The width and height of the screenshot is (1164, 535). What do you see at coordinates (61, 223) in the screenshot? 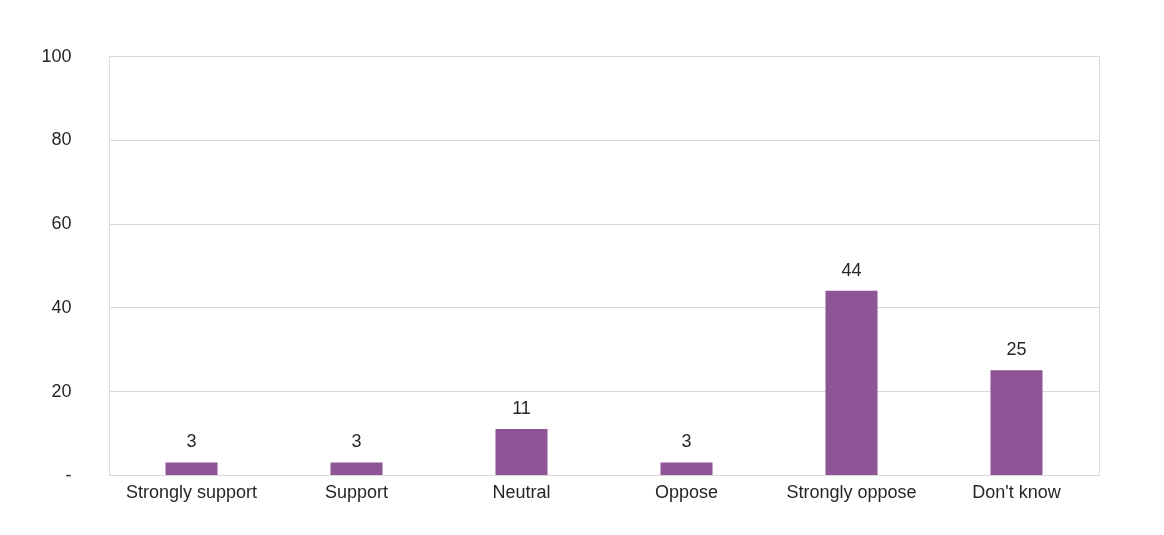
I see `y-tick-label: 60` at bounding box center [61, 223].